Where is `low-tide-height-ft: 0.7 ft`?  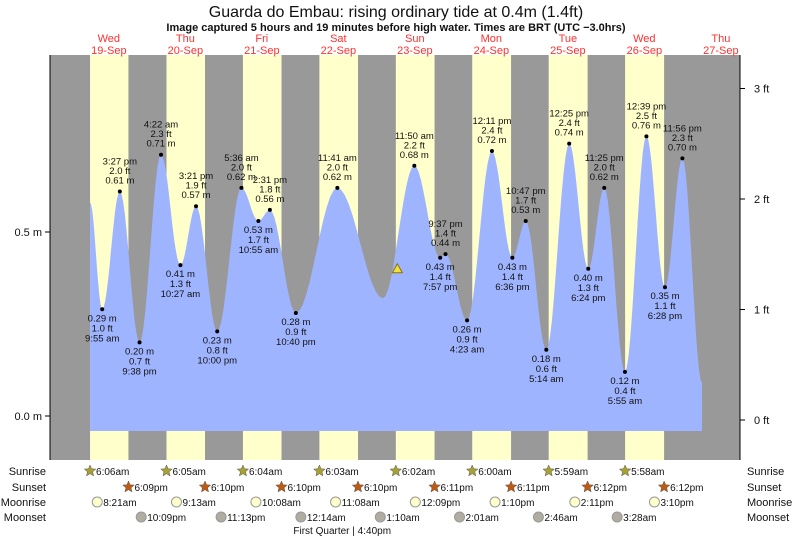
low-tide-height-ft: 0.7 ft is located at coordinates (139, 361).